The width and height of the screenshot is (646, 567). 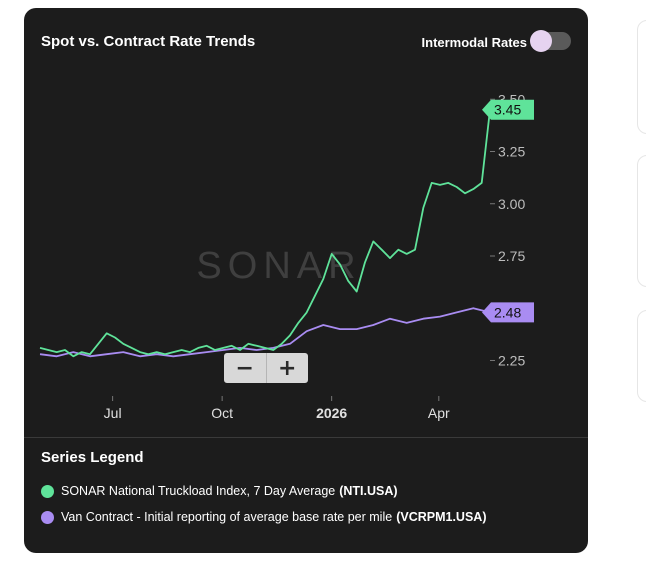 I want to click on card-title: Spot vs. Contract Rate Trends, so click(x=148, y=41).